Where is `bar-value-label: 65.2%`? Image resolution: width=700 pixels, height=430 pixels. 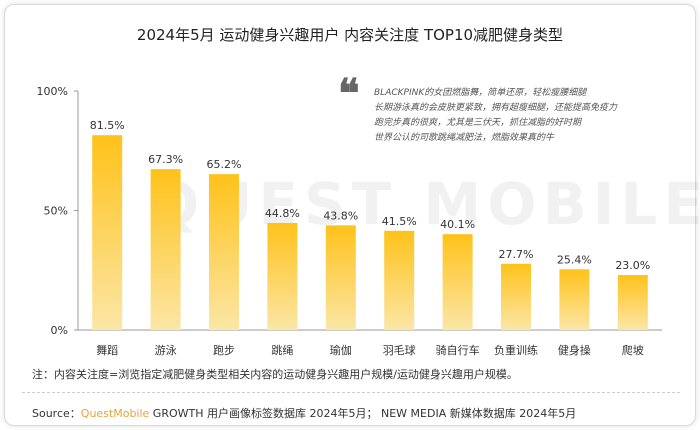
bar-value-label: 65.2% is located at coordinates (224, 164).